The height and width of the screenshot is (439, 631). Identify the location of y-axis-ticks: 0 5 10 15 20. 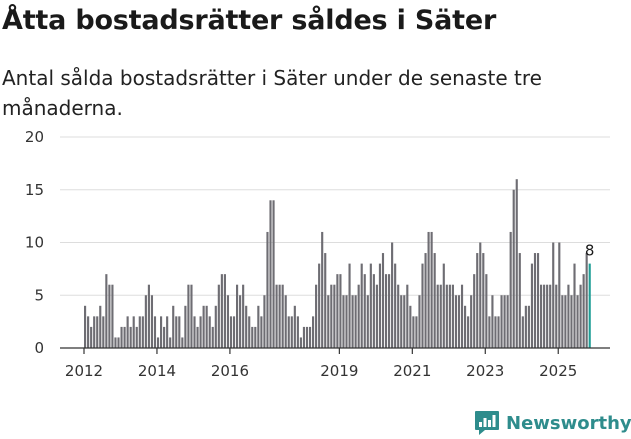
(34, 242).